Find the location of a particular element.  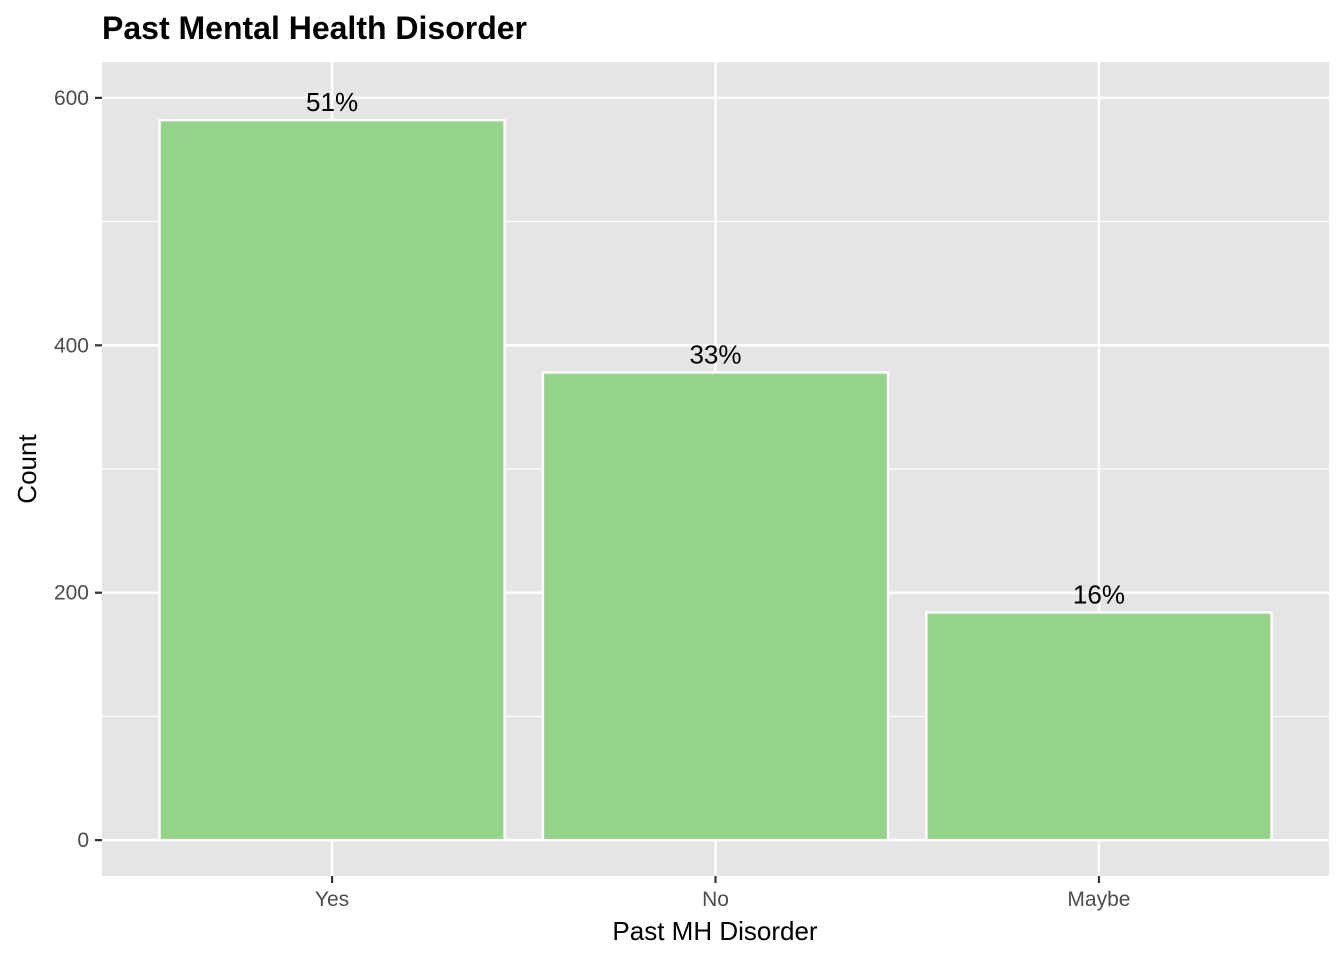

x-axis: Yes No Maybe is located at coordinates (722, 893).